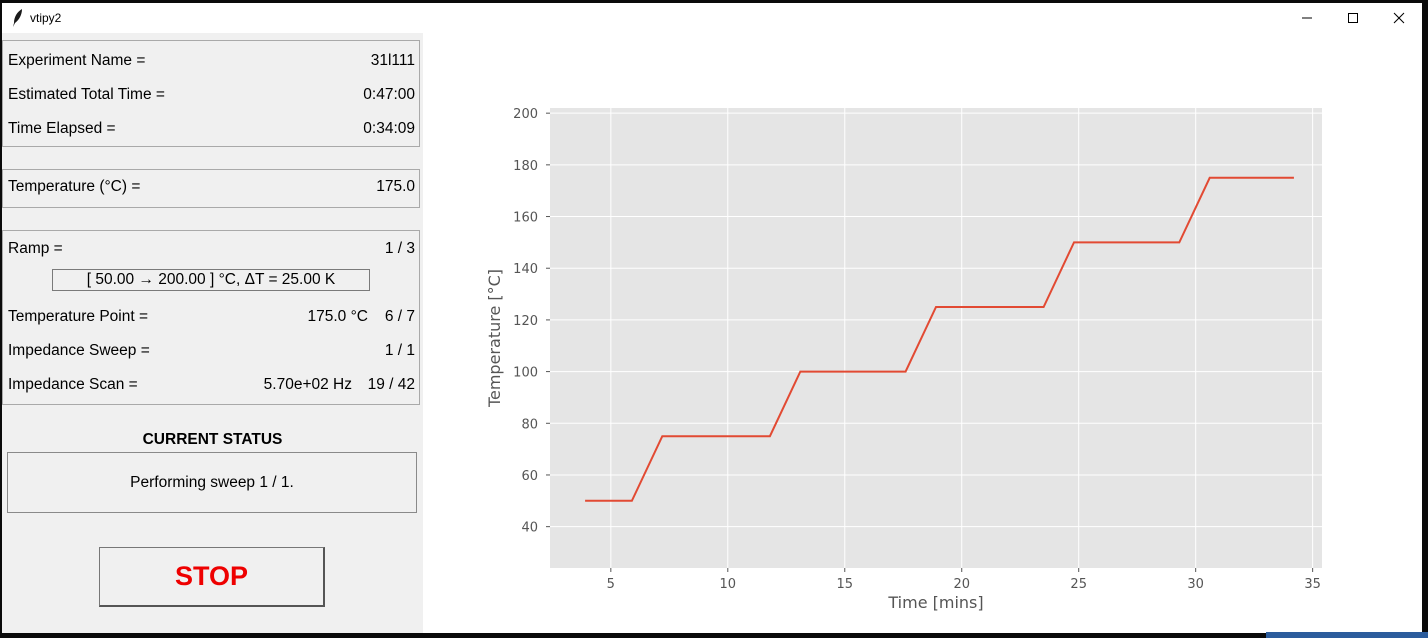  Describe the element at coordinates (391, 384) in the screenshot. I see `impedance-scan-count: 19 / 42` at that location.